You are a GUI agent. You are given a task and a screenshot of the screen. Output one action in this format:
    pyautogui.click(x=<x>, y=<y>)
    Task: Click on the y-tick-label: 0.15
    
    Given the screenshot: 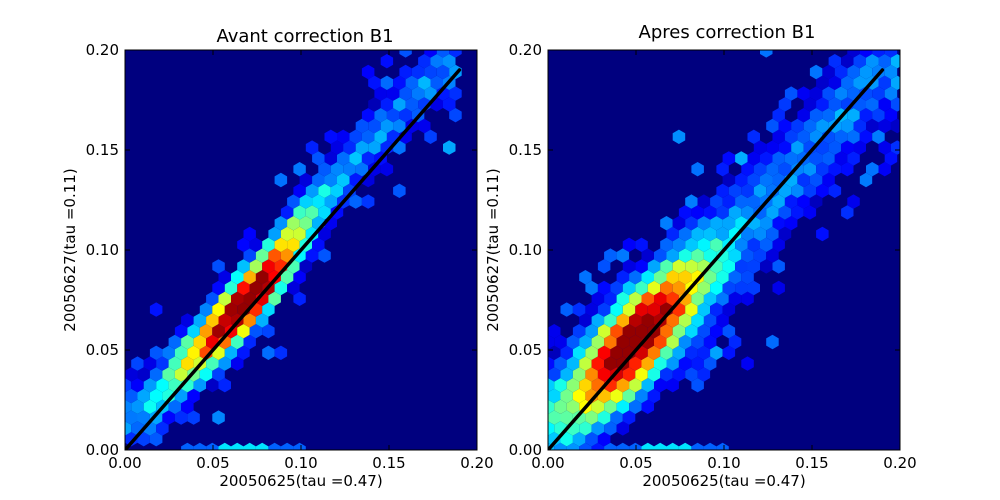 What is the action you would take?
    pyautogui.click(x=102, y=150)
    